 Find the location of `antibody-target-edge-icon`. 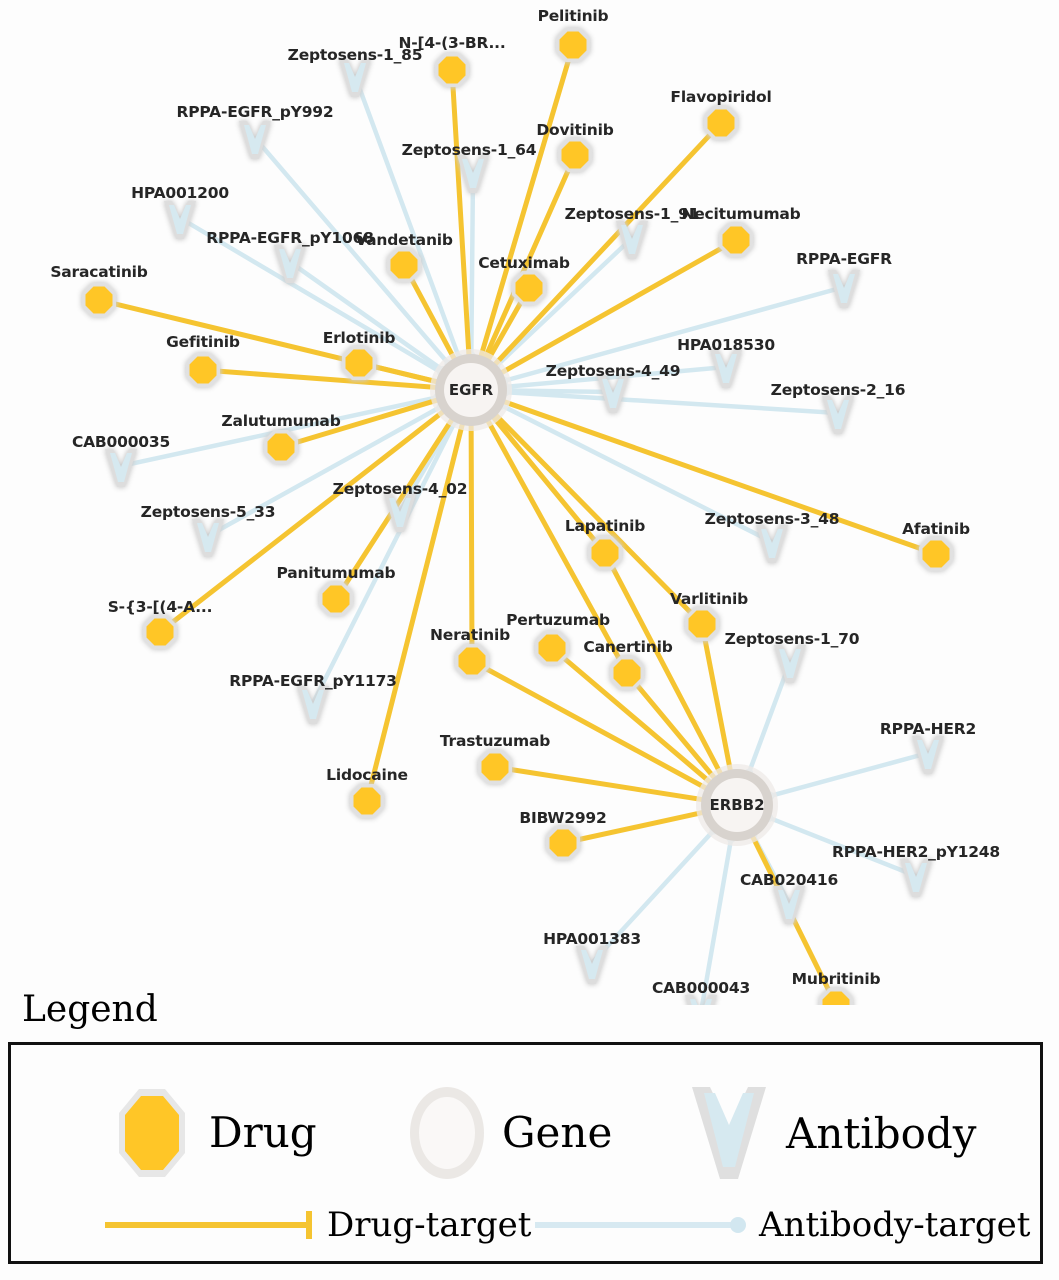

antibody-target-edge-icon is located at coordinates (640, 1225).